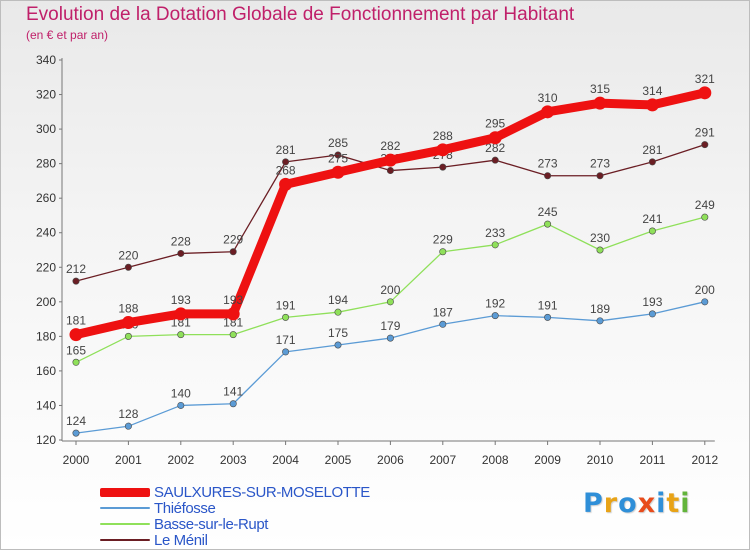 The height and width of the screenshot is (550, 750). What do you see at coordinates (125, 508) in the screenshot?
I see `legend-swatch-thiefosse` at bounding box center [125, 508].